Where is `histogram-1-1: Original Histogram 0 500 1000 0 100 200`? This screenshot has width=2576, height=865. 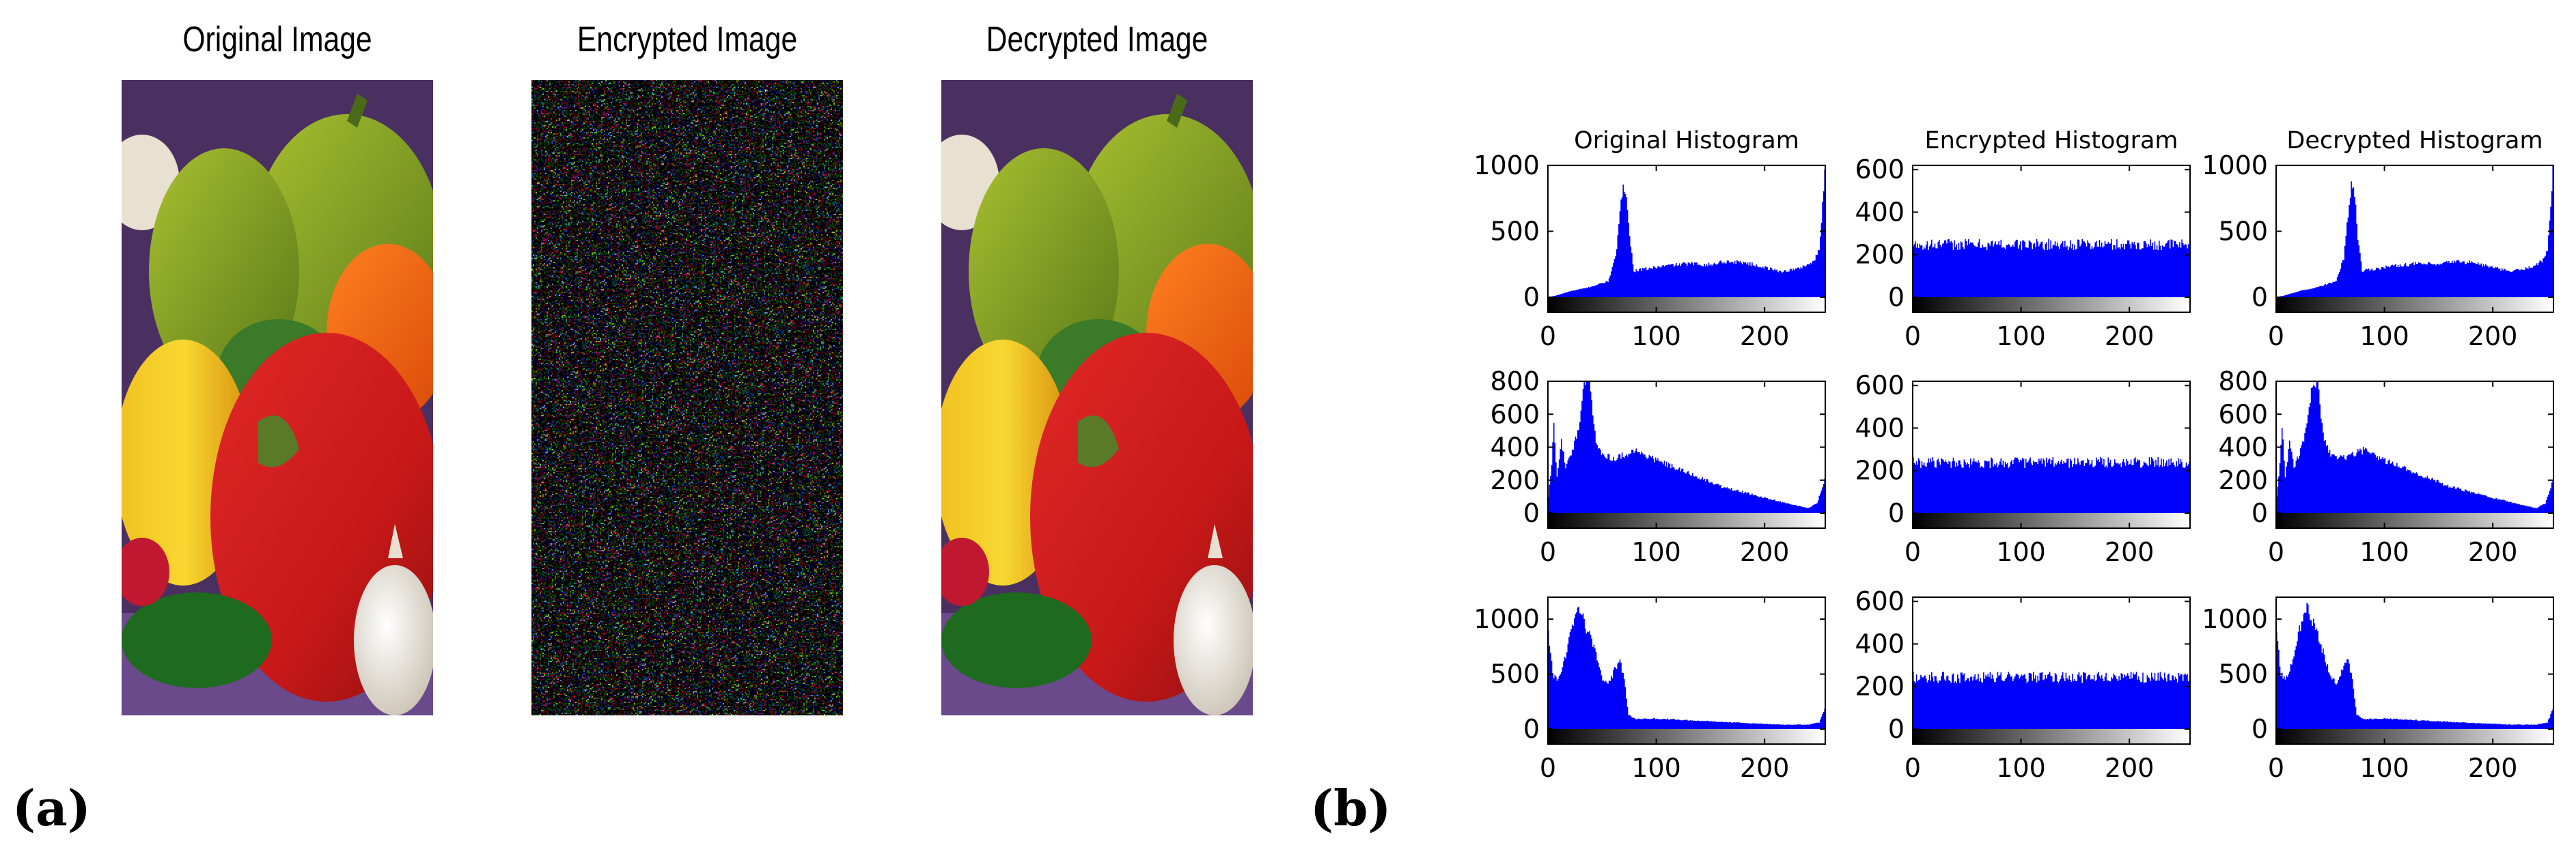 histogram-1-1: Original Histogram 0 500 1000 0 100 200 is located at coordinates (1650, 239).